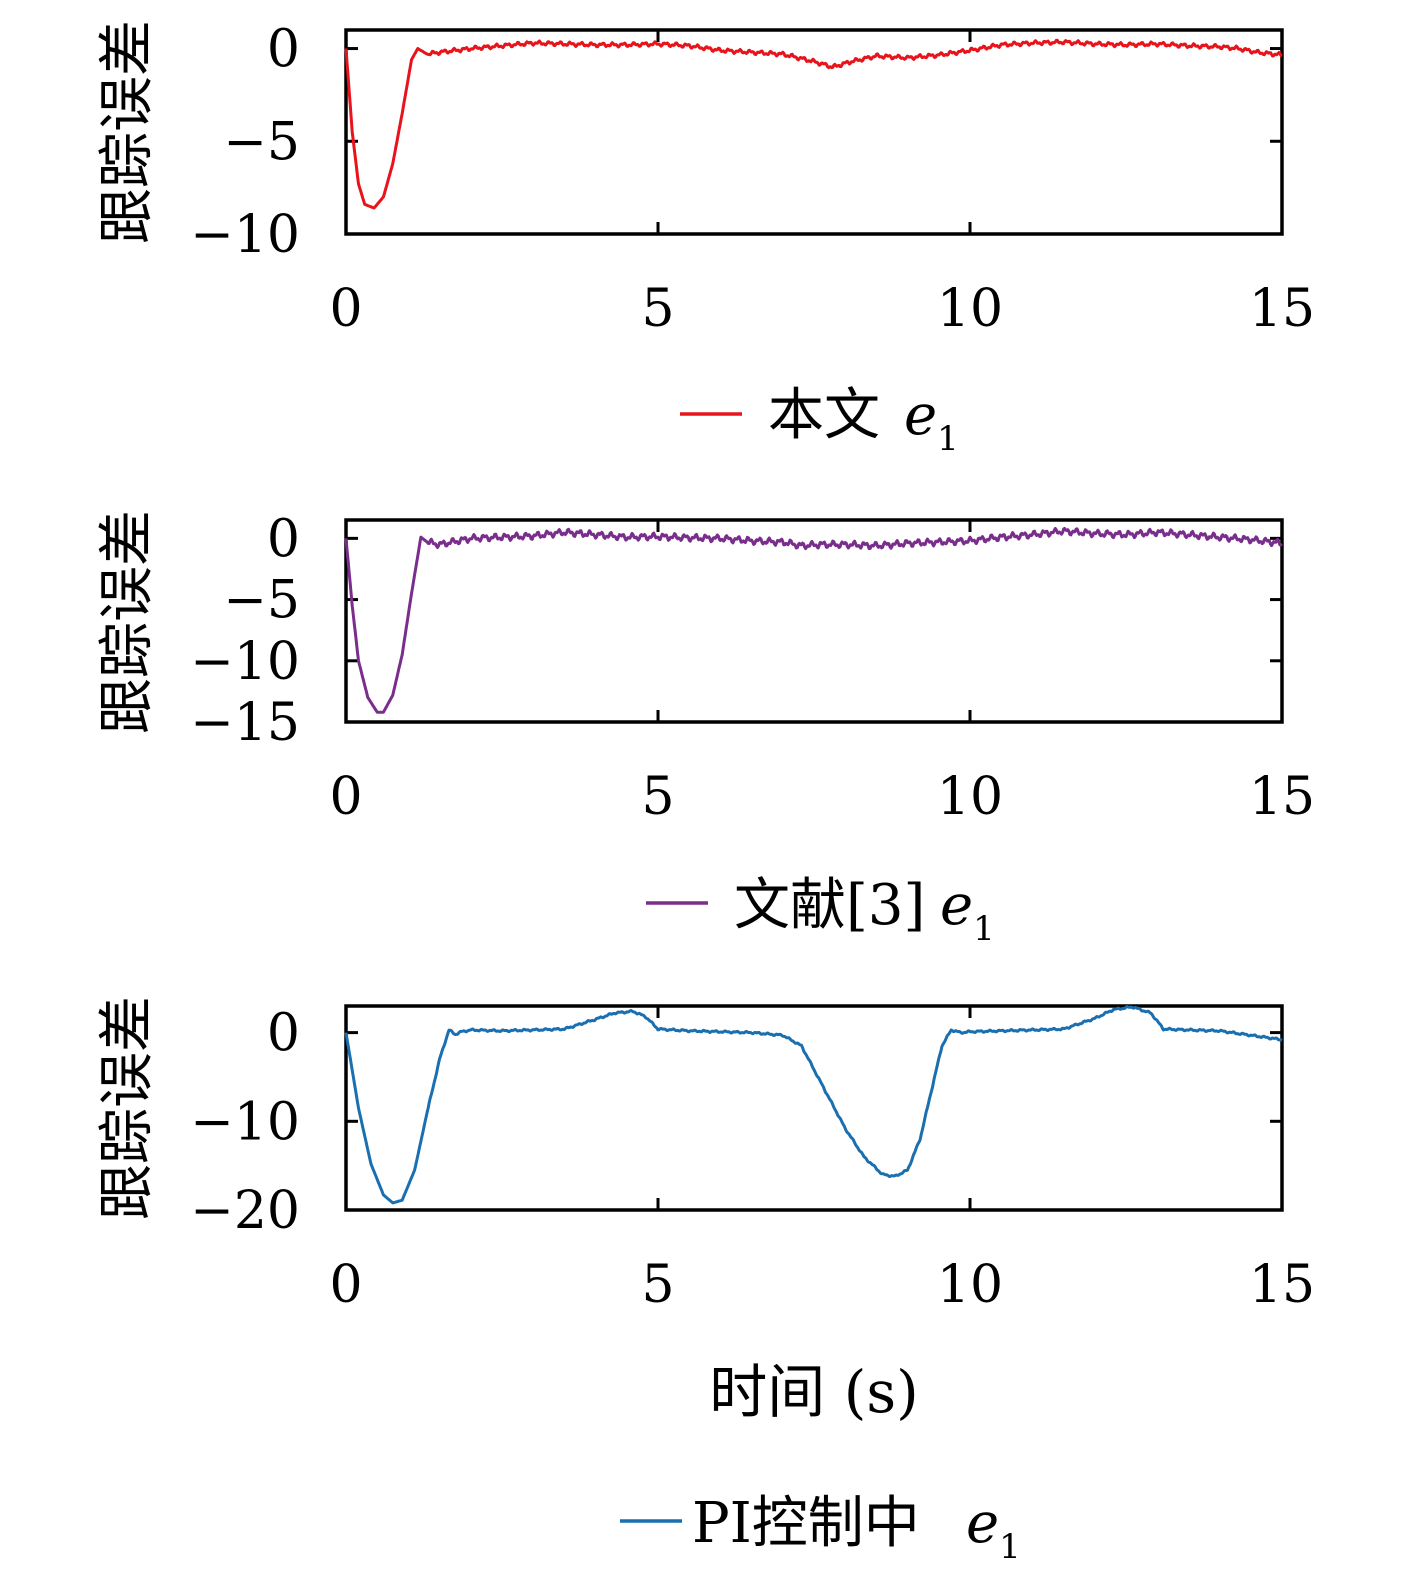 Image resolution: width=1417 pixels, height=1583 pixels. What do you see at coordinates (127, 132) in the screenshot?
I see `y-axis-label-1: 跟踪误差` at bounding box center [127, 132].